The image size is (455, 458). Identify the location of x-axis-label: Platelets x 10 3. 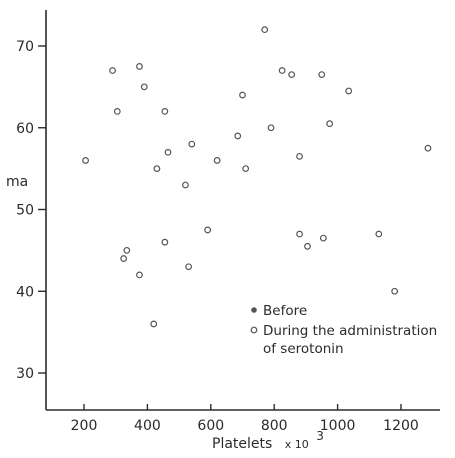
(268, 440).